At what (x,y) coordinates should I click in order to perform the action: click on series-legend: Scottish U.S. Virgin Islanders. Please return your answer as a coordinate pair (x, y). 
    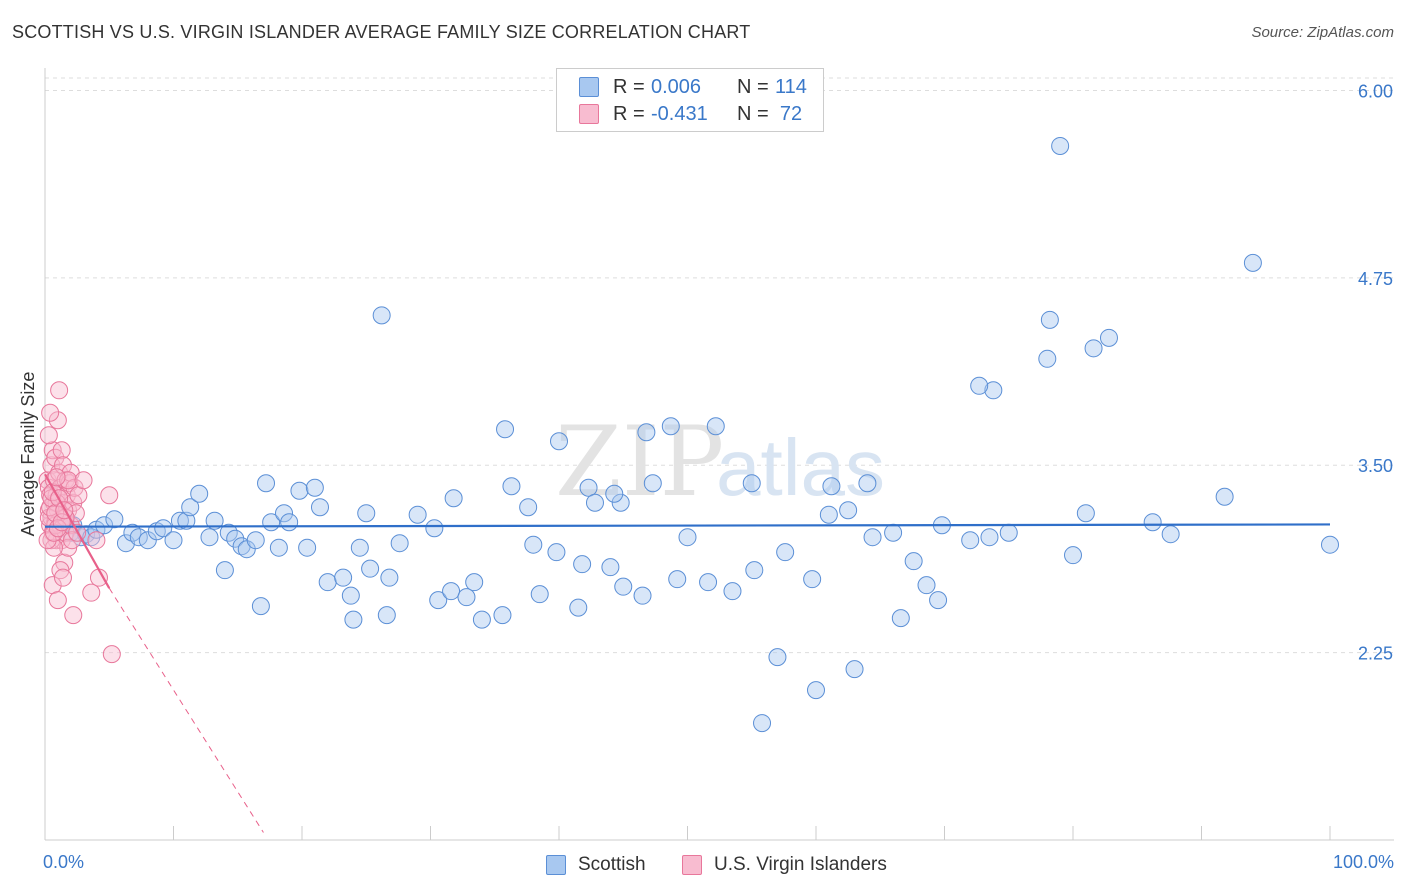
    Looking at the image, I should click on (703, 865).